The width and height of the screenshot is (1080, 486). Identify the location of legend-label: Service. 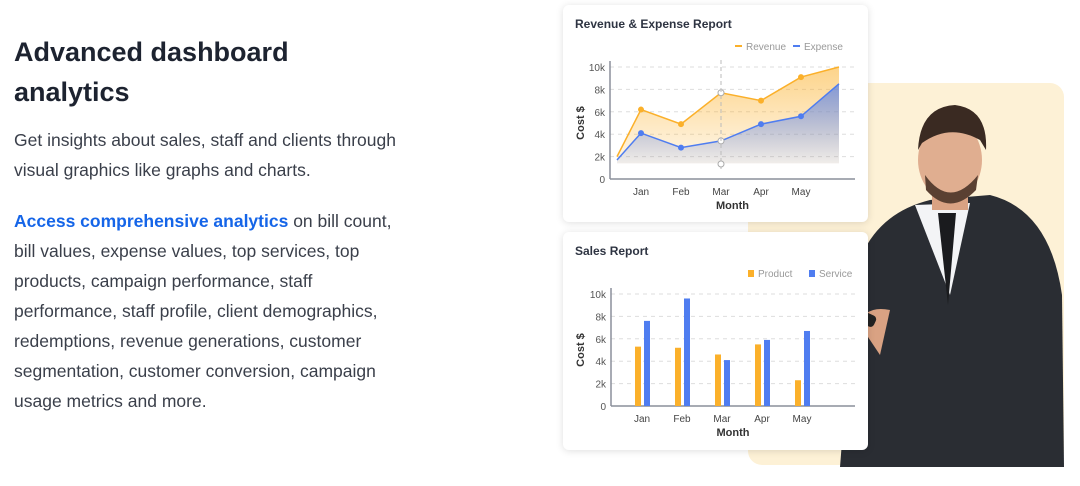
(836, 274).